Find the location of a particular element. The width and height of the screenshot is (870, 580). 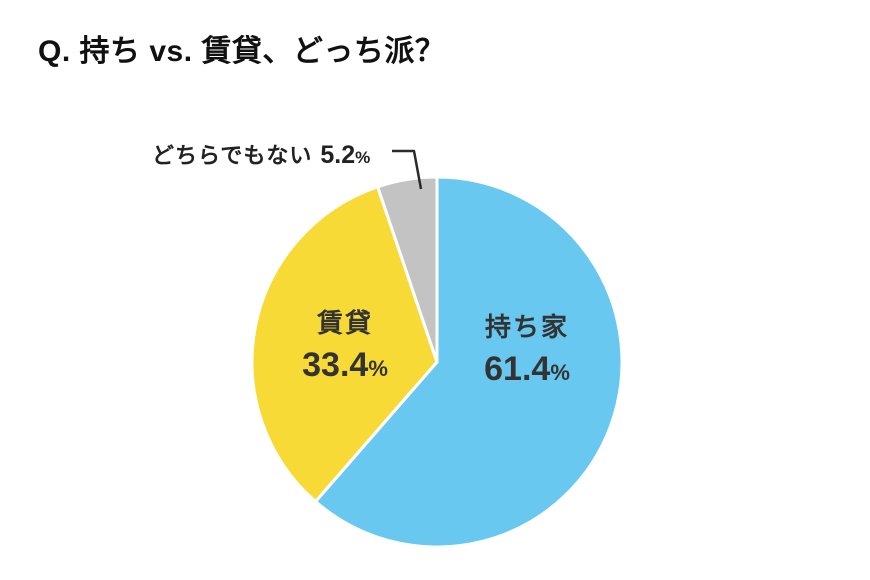

slice-value-owned: 61.4% is located at coordinates (527, 369).